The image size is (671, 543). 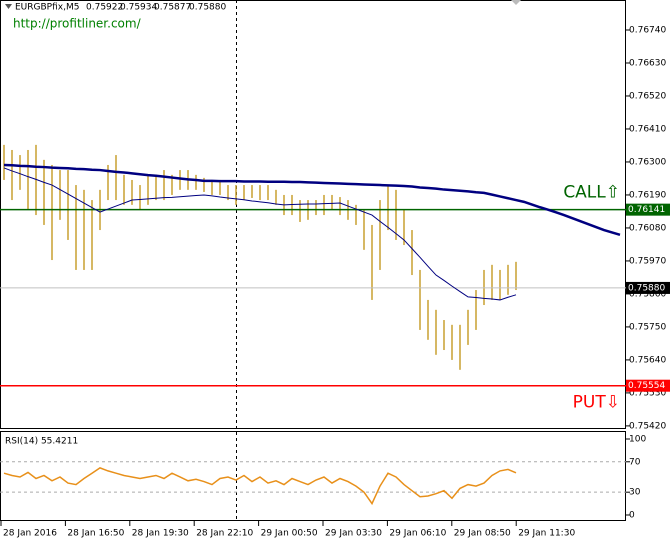 I want to click on x-tick-label: 29 Jan 11:30, so click(x=546, y=534).